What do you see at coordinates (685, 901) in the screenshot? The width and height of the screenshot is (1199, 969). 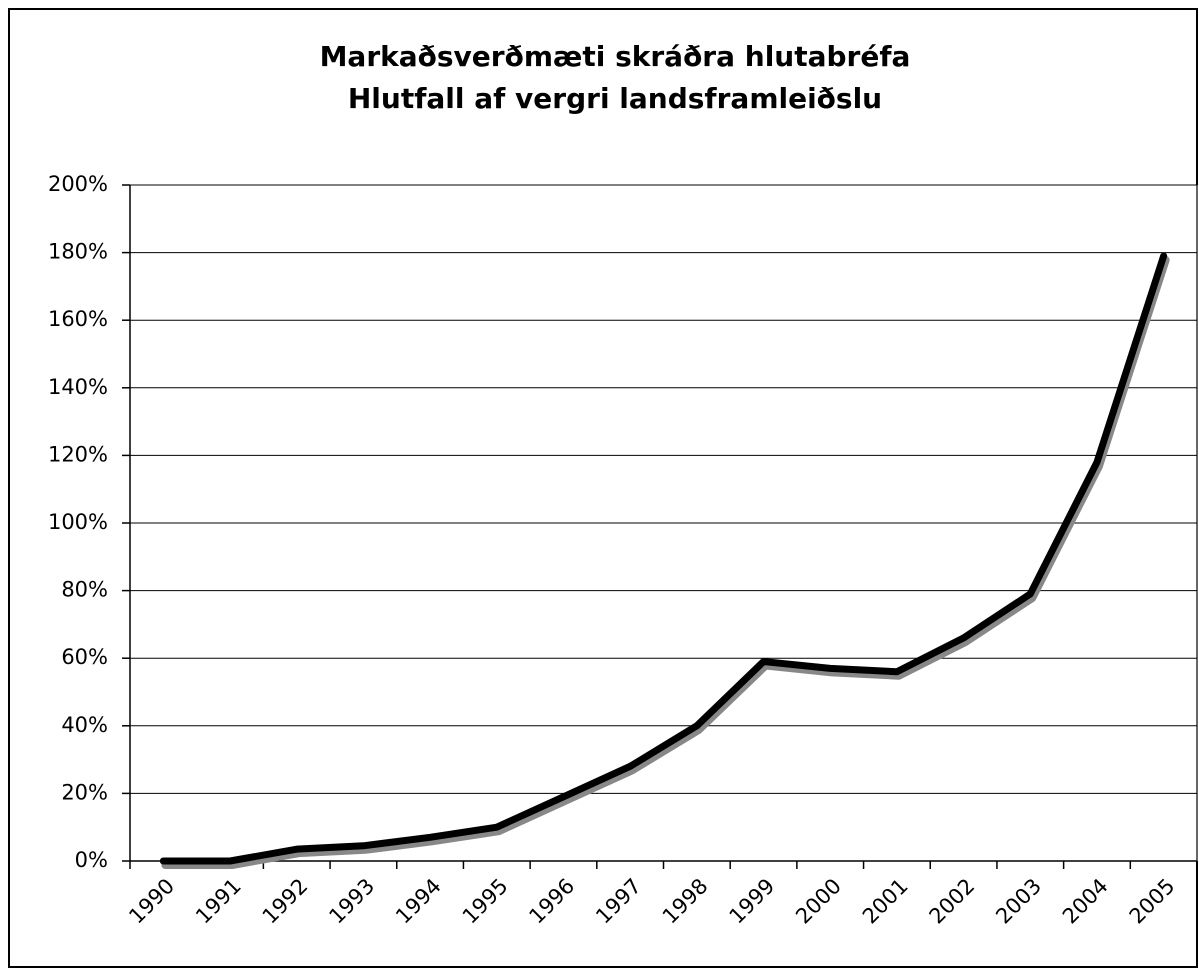 I see `x-tick-label: 1998` at bounding box center [685, 901].